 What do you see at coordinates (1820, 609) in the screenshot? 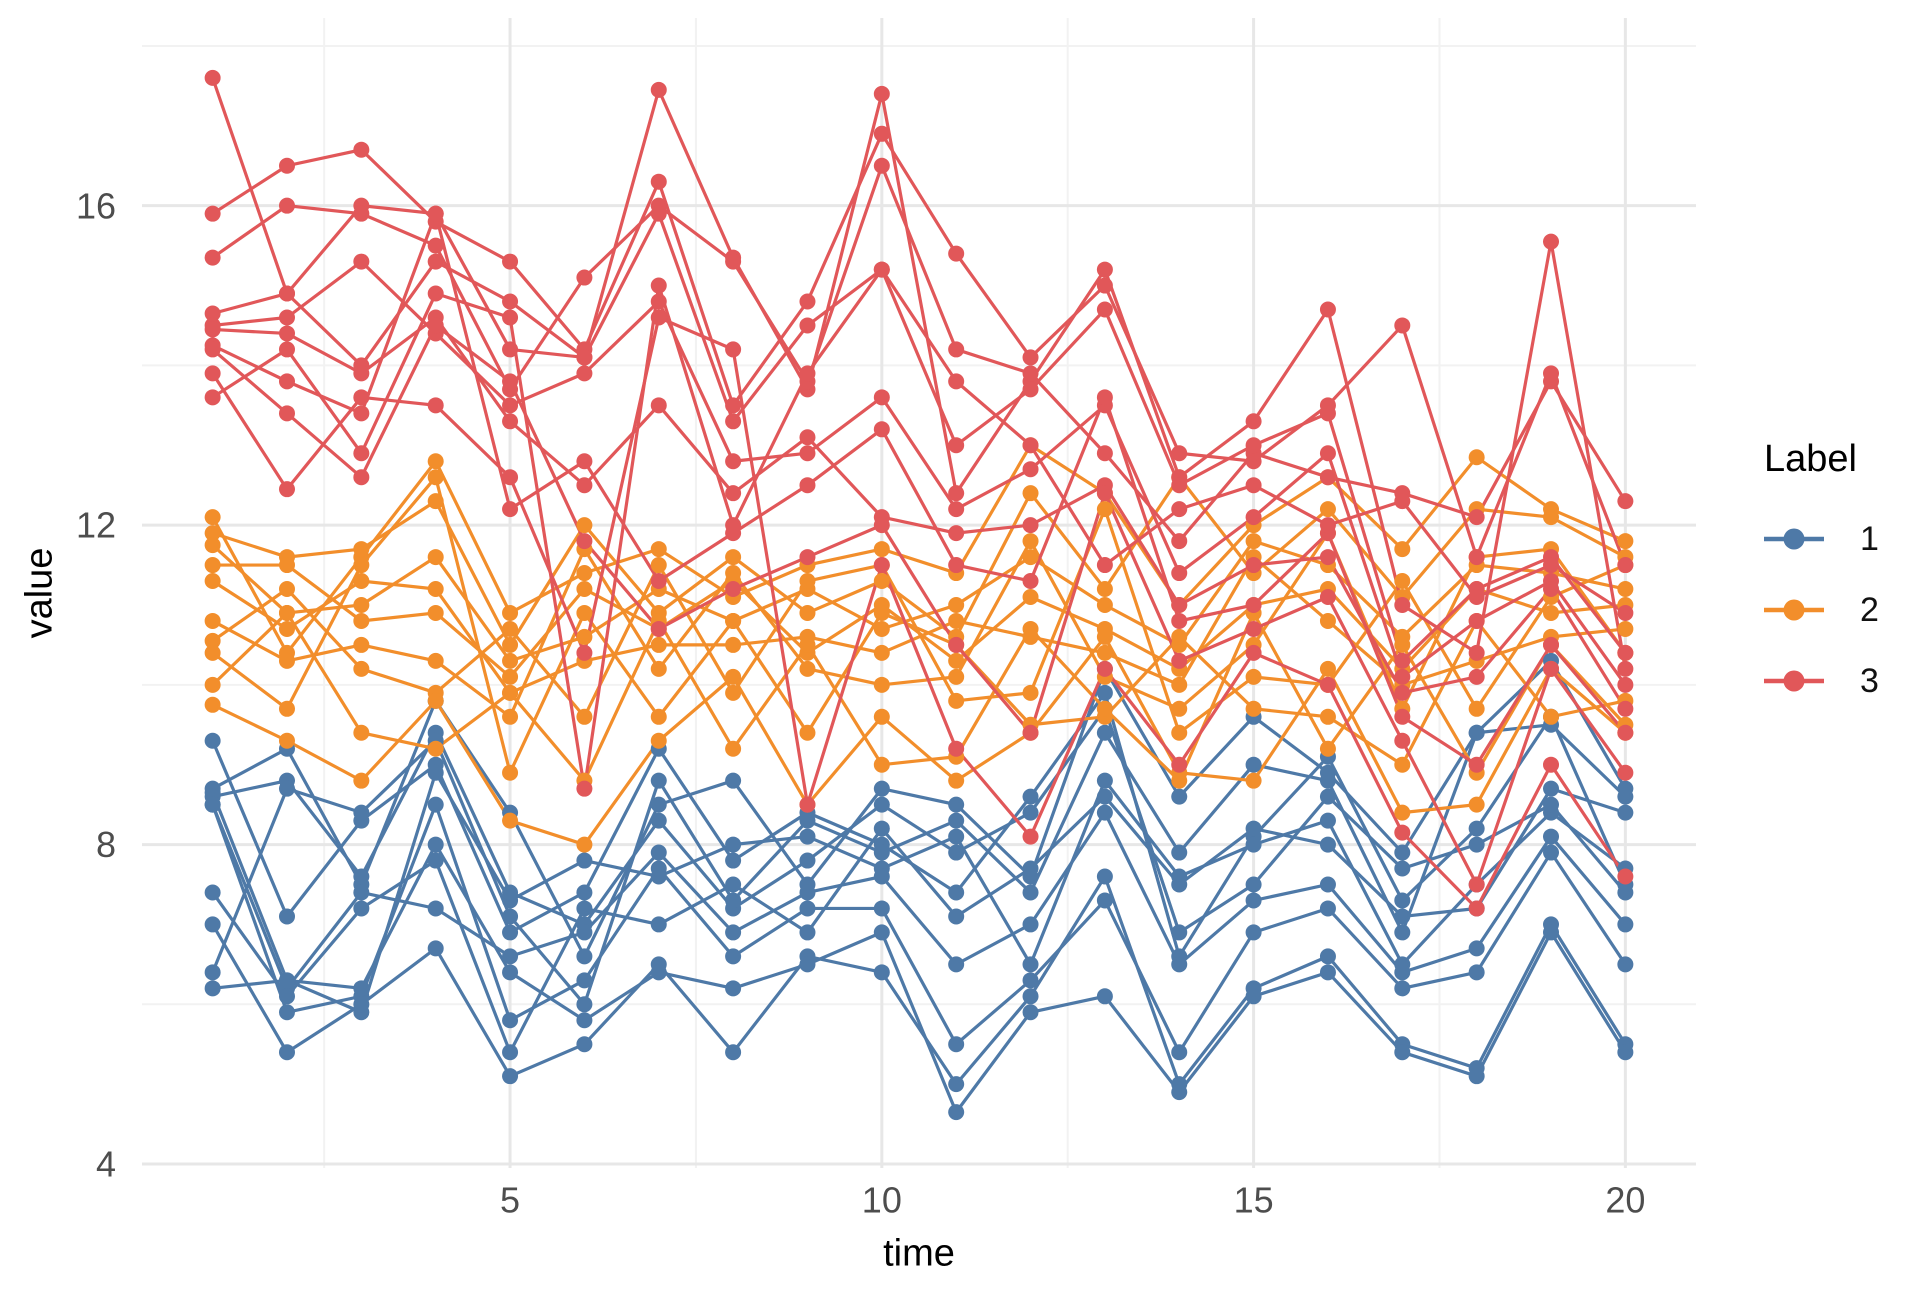
I see `legend-items: 1 2 3` at bounding box center [1820, 609].